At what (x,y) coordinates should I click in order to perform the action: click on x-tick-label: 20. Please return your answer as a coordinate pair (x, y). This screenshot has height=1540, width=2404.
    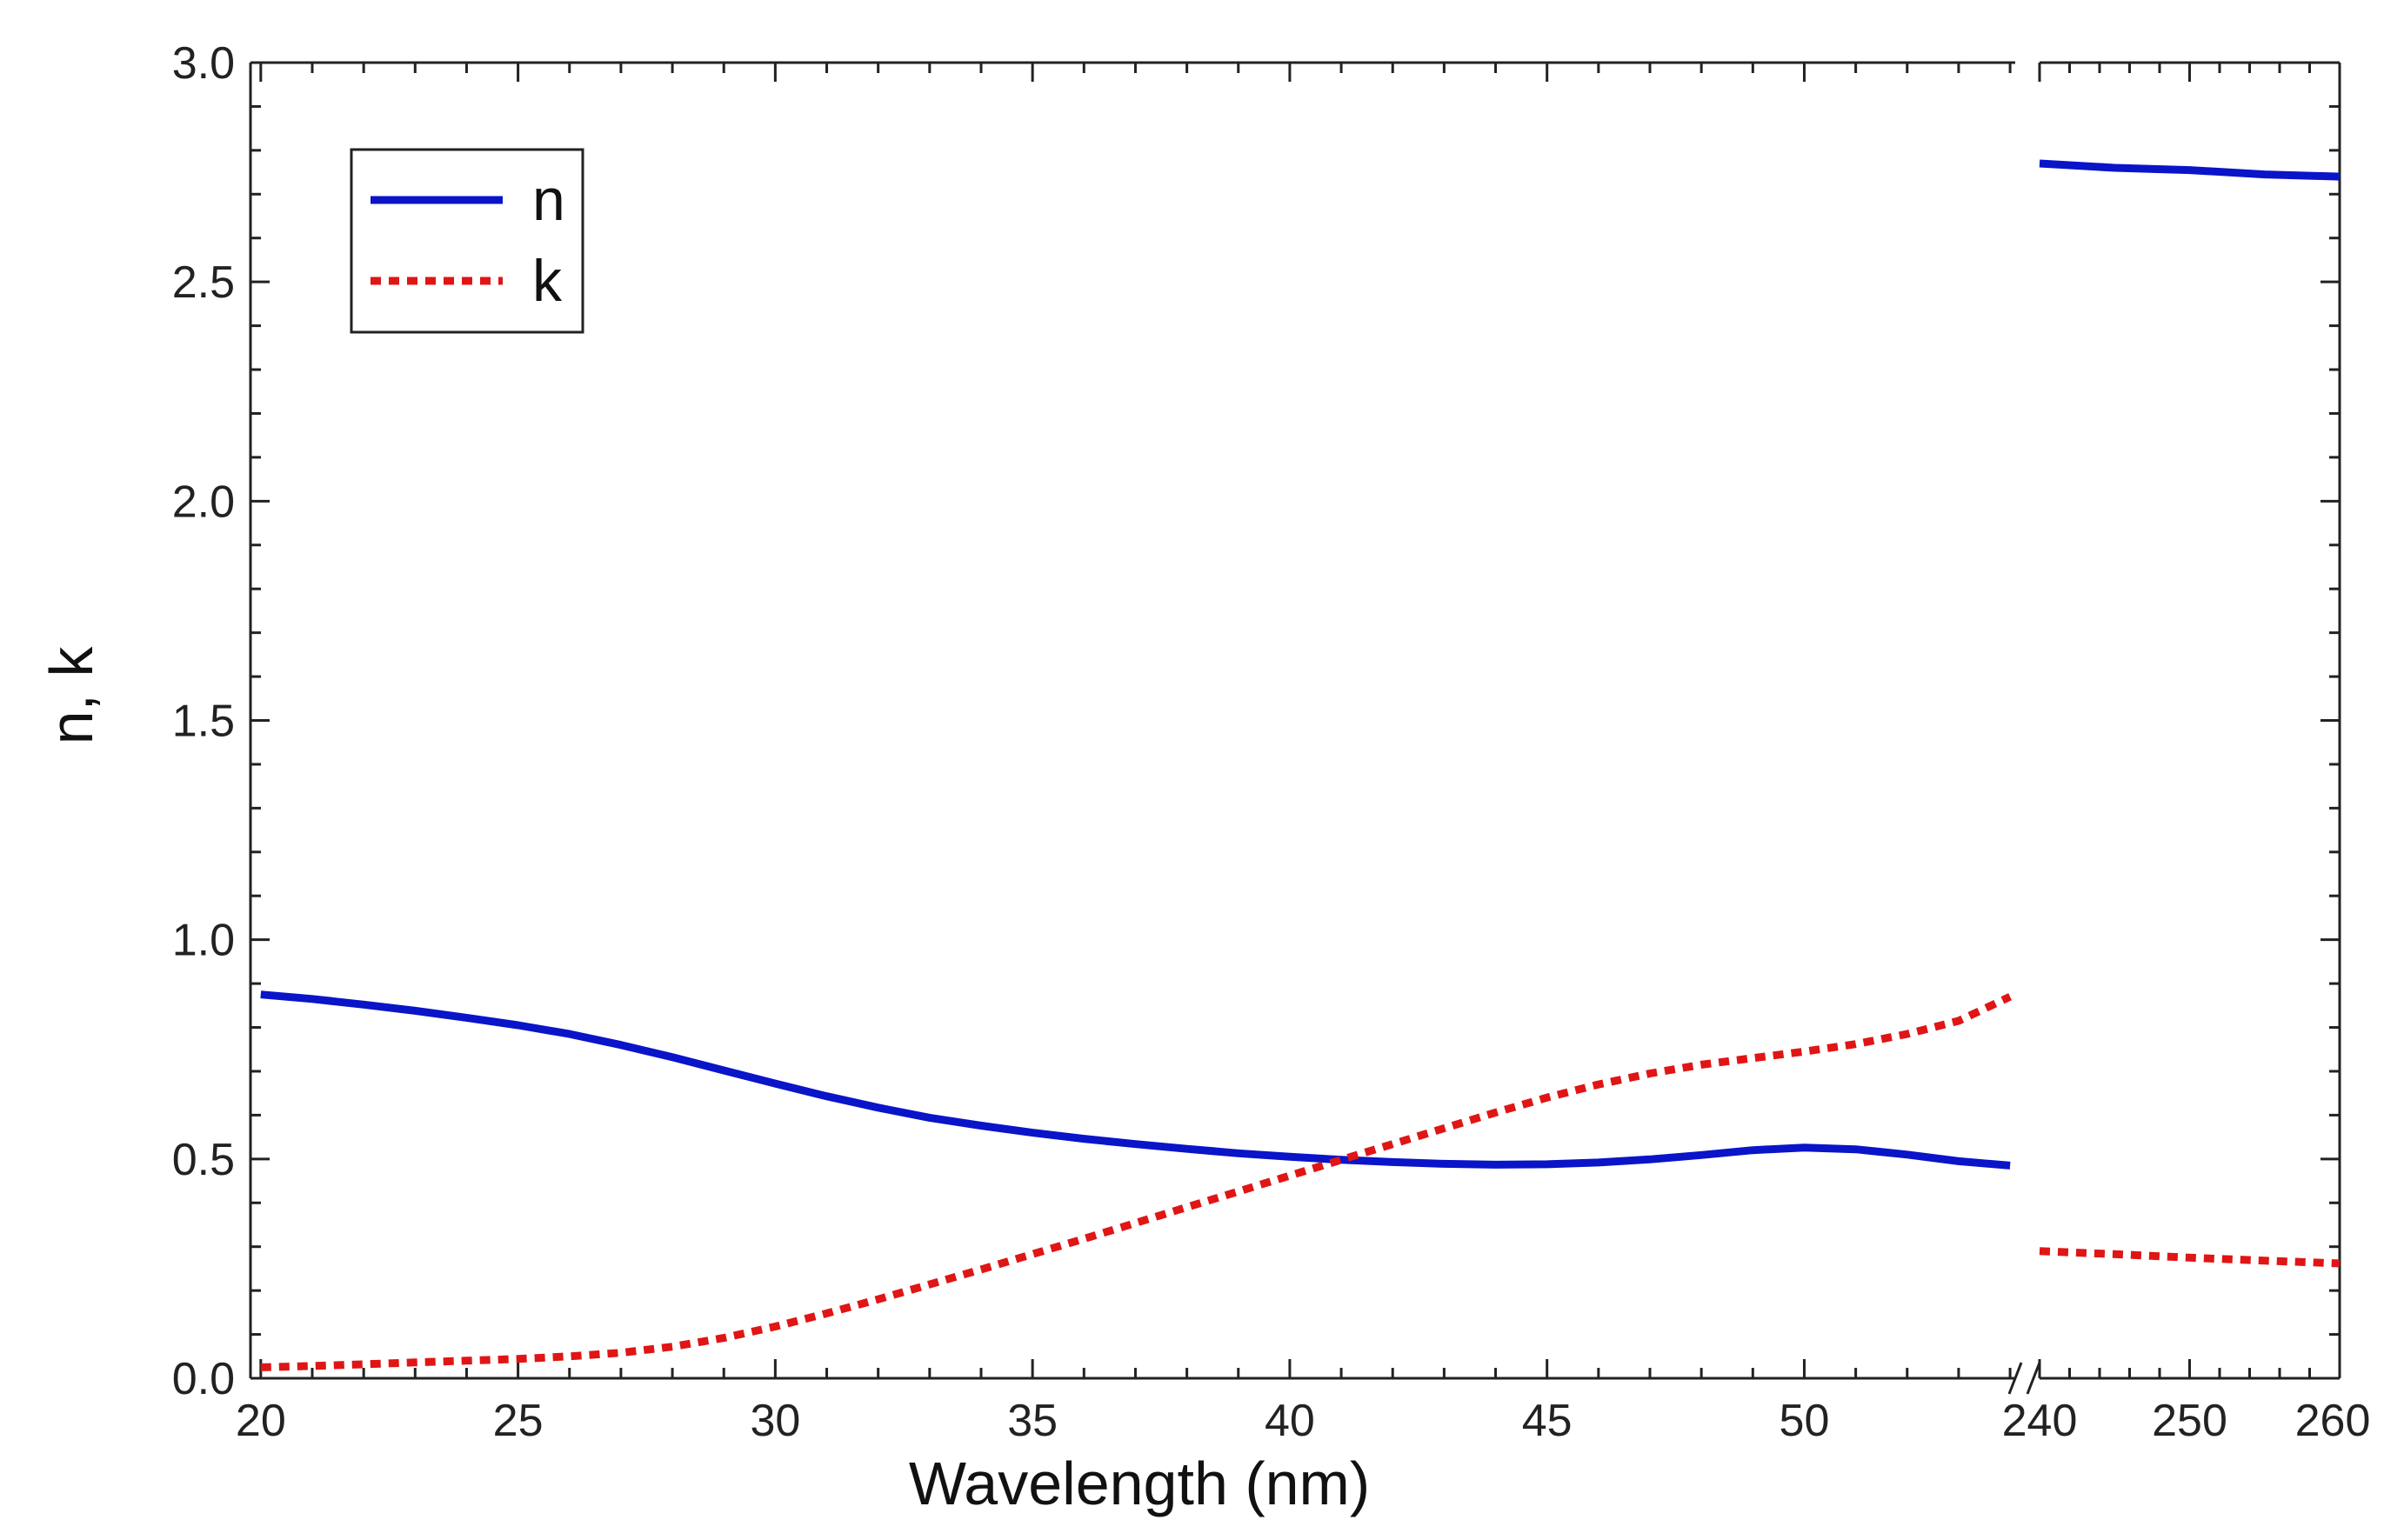
    Looking at the image, I should click on (261, 1421).